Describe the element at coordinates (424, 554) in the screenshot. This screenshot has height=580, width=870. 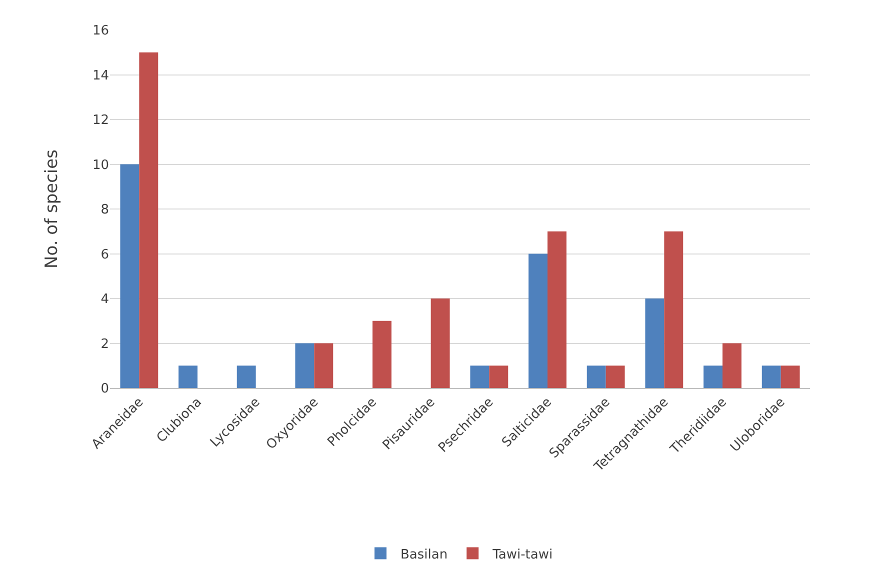
I see `legend-label: Basilan` at that location.